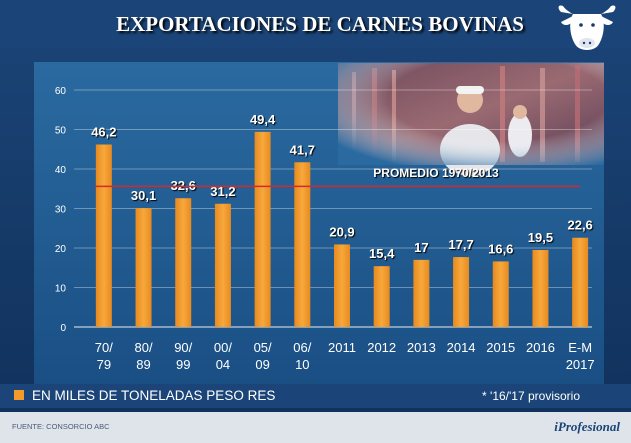 This screenshot has width=631, height=443. What do you see at coordinates (153, 395) in the screenshot?
I see `legend-label: EN MILES DE TONELADAS PESO RES` at bounding box center [153, 395].